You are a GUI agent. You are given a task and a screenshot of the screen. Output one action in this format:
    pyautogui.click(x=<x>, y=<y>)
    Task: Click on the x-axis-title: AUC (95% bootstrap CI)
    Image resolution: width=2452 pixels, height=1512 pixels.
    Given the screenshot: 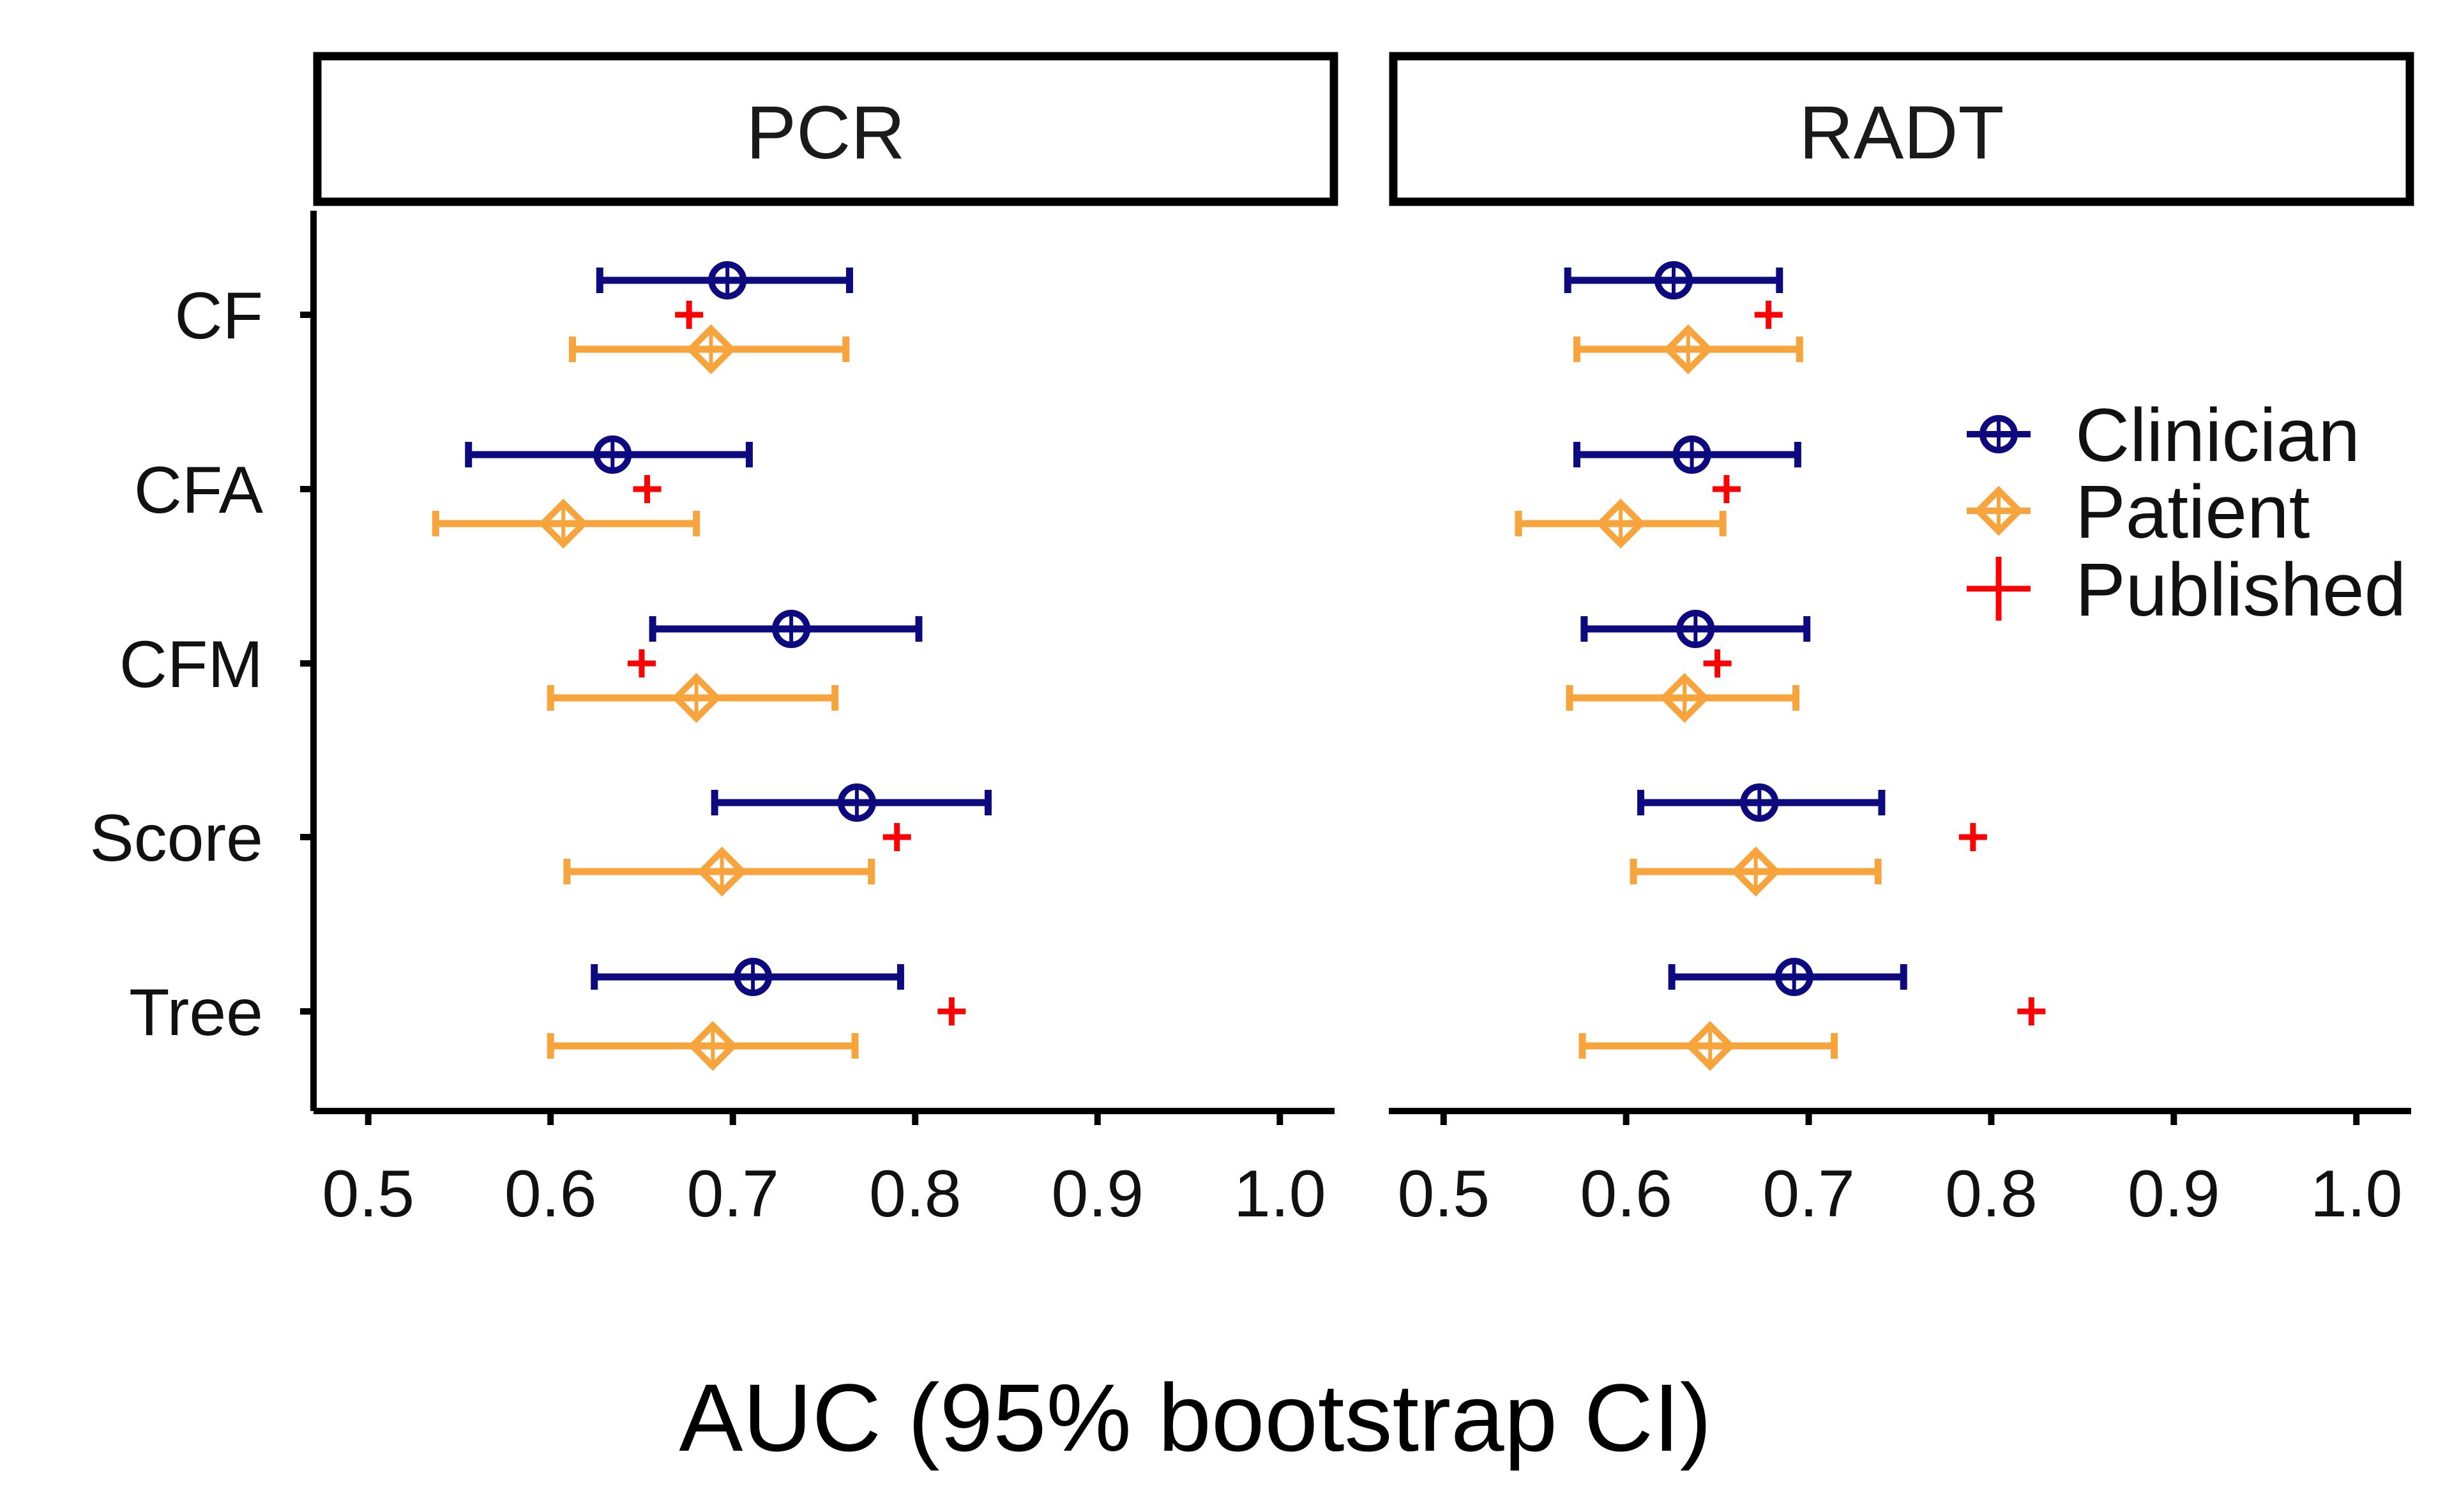 What is the action you would take?
    pyautogui.click(x=1195, y=1417)
    